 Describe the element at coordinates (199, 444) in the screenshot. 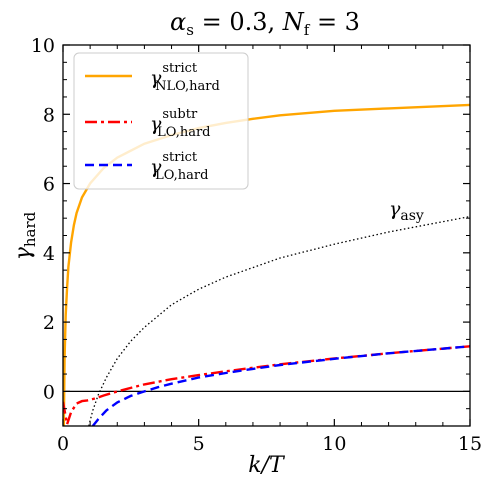

I see `x-tick-label: 5` at that location.